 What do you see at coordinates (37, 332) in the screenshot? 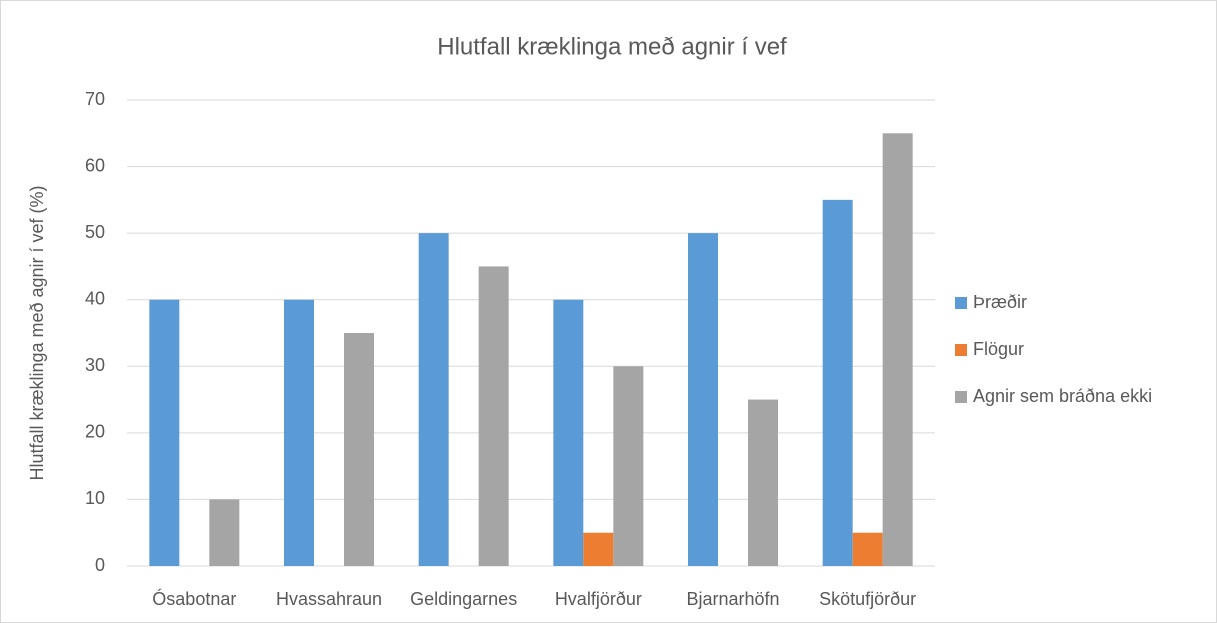
I see `y-axis-label: Hlutfall kræklinga með agnir í vef (%)` at bounding box center [37, 332].